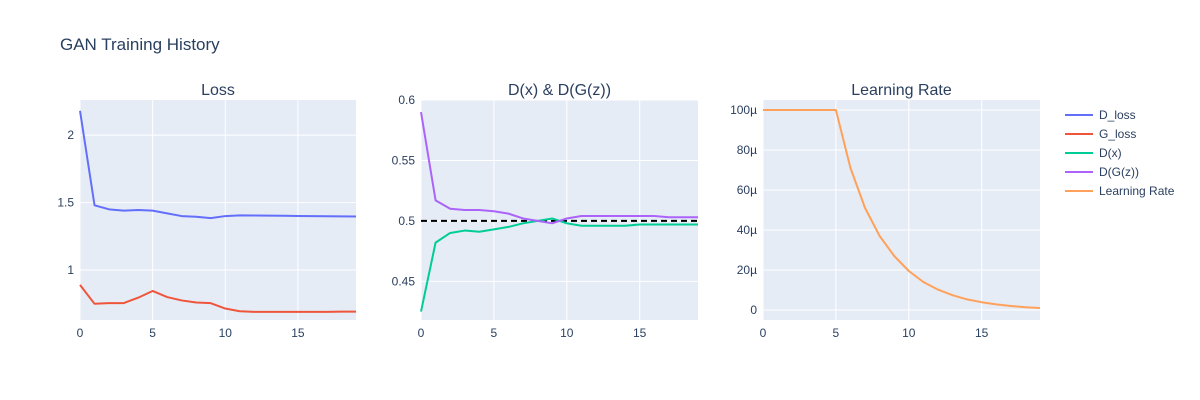  I want to click on legend-item: Learning Rate, so click(1120, 191).